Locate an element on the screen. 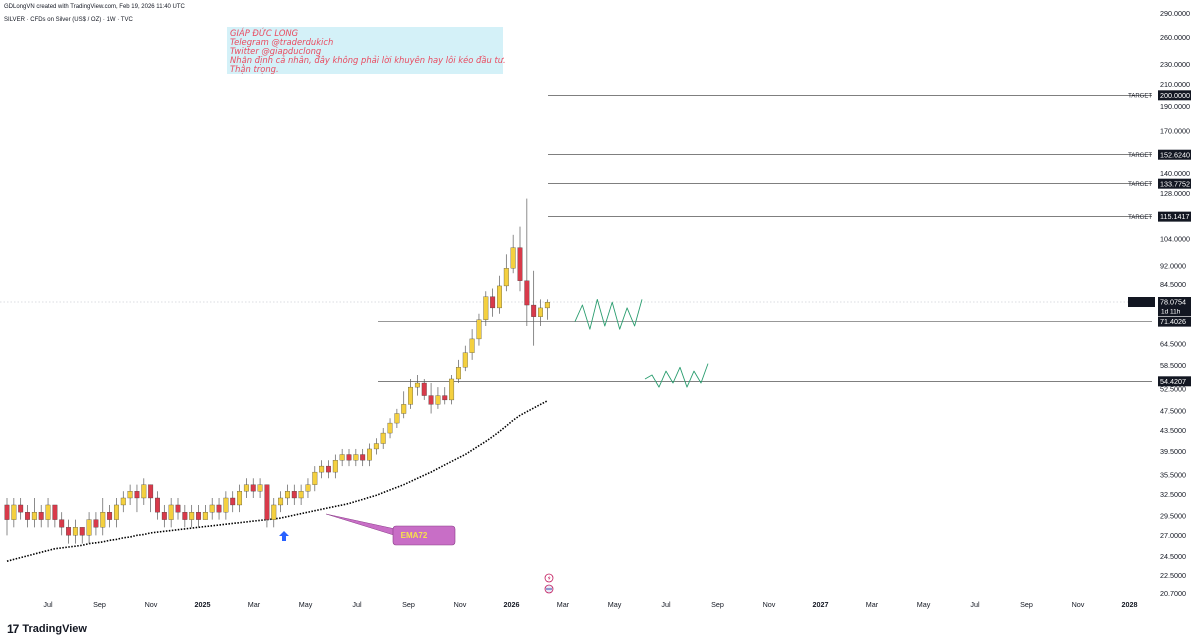  ema-callout-box is located at coordinates (424, 535).